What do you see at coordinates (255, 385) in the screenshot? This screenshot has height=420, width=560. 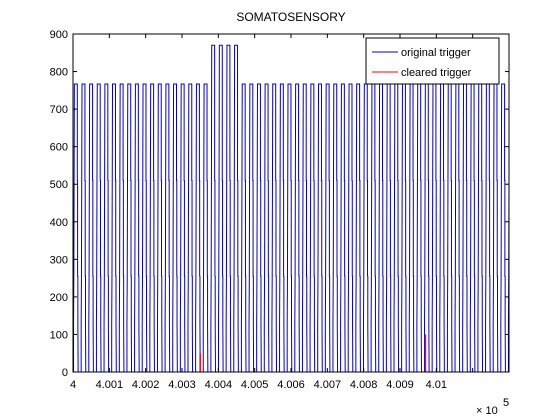 I see `x-tick-label: 4.005` at bounding box center [255, 385].